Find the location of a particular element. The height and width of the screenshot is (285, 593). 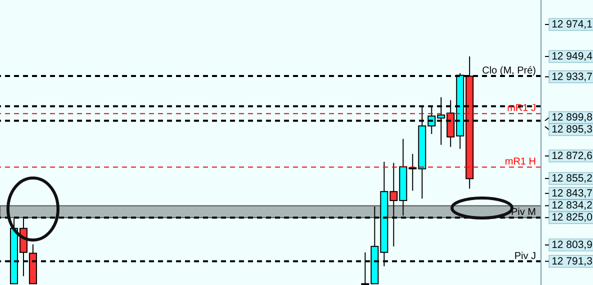

y-tick-label: 12 949,4 is located at coordinates (572, 56).